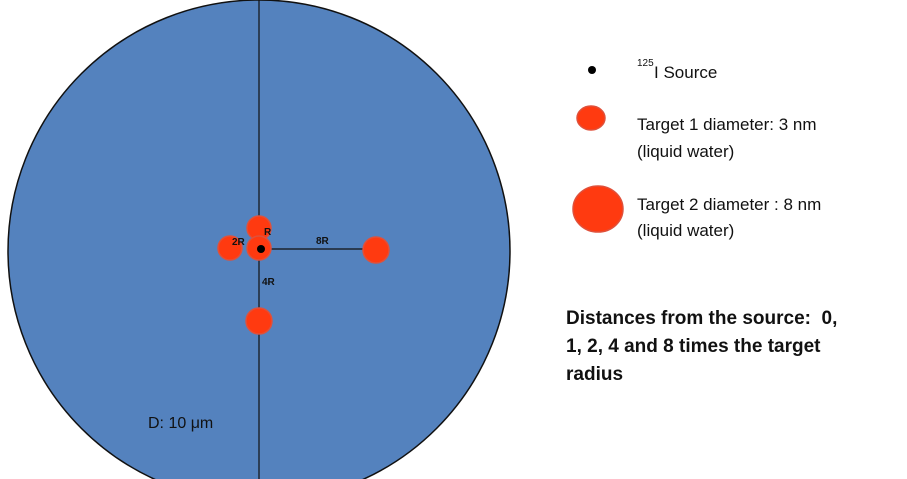  What do you see at coordinates (591, 118) in the screenshot?
I see `legend-target1-icon` at bounding box center [591, 118].